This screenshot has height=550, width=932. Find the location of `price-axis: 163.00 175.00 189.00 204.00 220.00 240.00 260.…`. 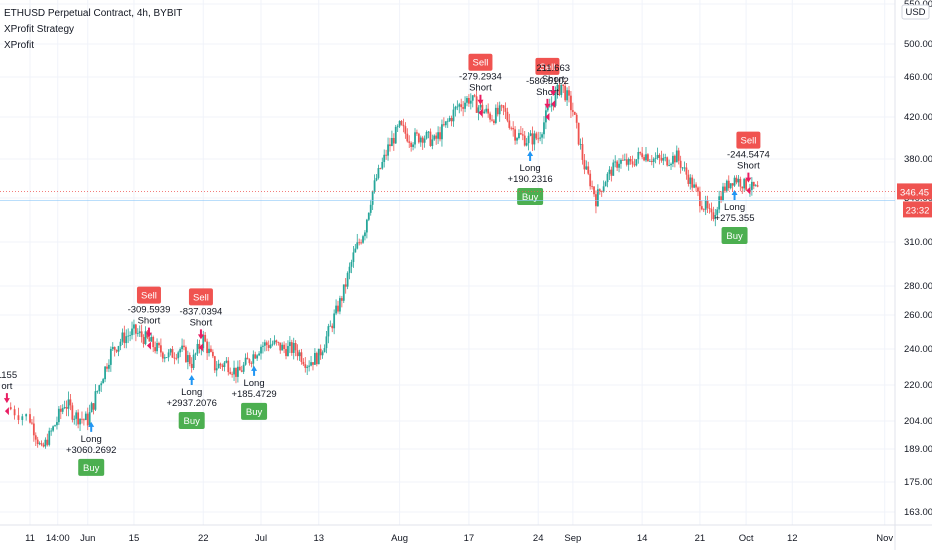

price-axis: 163.00 175.00 189.00 204.00 220.00 240.00 260.… is located at coordinates (913, 275).